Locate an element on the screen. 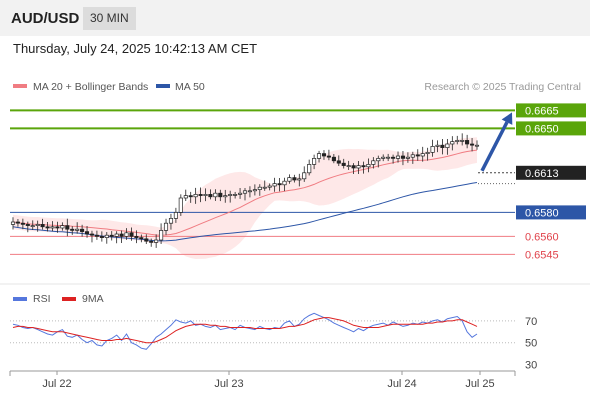  x-tick-label: Jul 23 is located at coordinates (228, 384).